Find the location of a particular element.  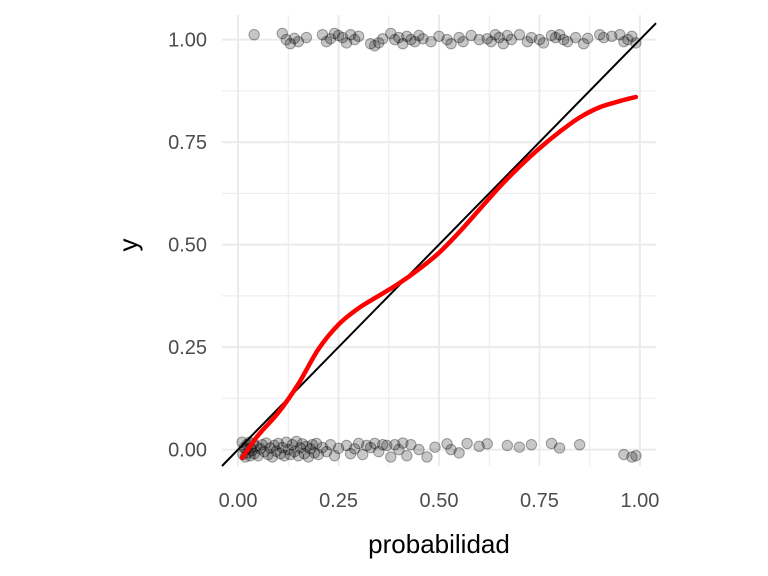

x-tick-label: 0.00 is located at coordinates (238, 501).